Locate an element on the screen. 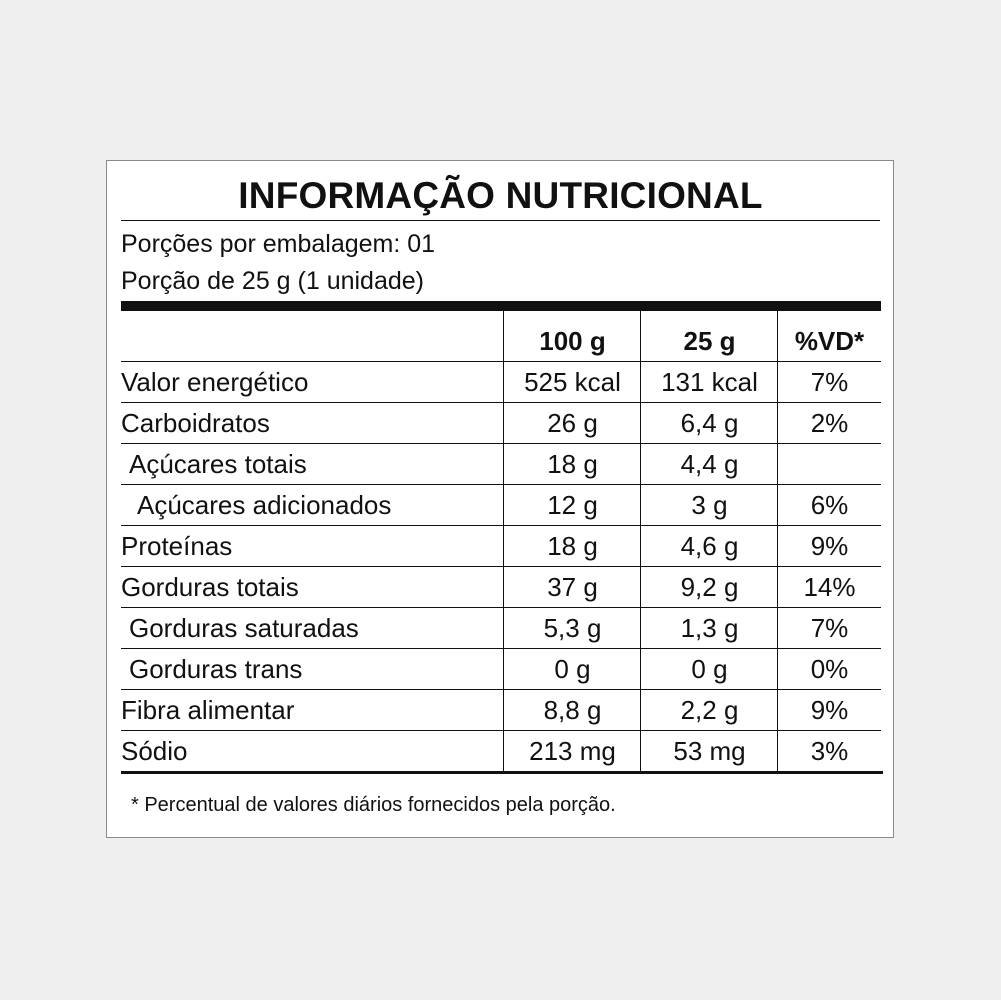 This screenshot has width=1001, height=1000. label-title: INFORMAÇÃO NUTRICIONAL is located at coordinates (500, 195).